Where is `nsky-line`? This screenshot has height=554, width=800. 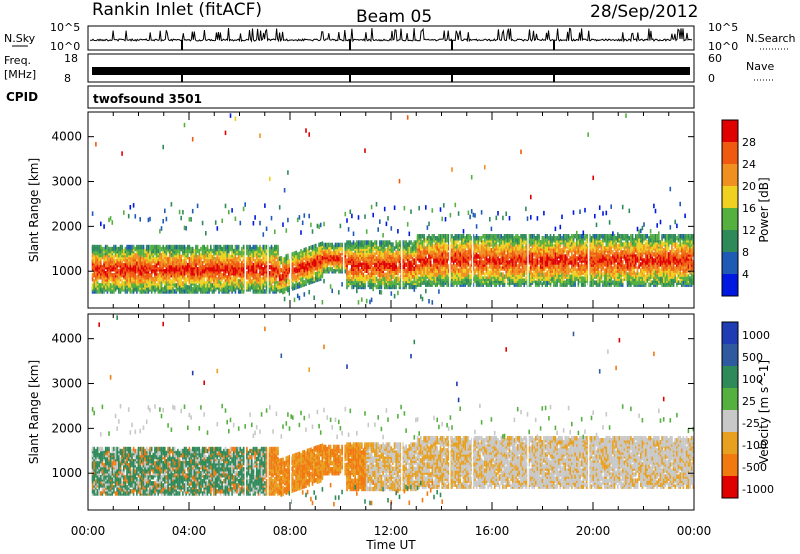
nsky-line is located at coordinates (391, 35).